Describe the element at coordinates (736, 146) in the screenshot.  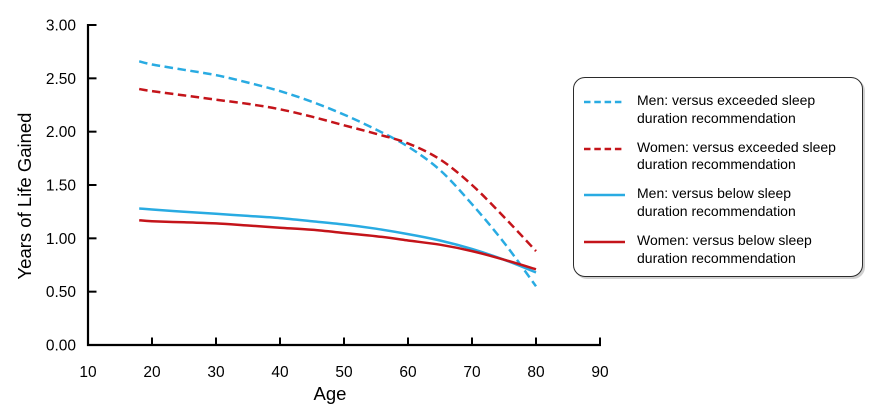
I see `legend-label-line: Women: versus exceeded sleep` at that location.